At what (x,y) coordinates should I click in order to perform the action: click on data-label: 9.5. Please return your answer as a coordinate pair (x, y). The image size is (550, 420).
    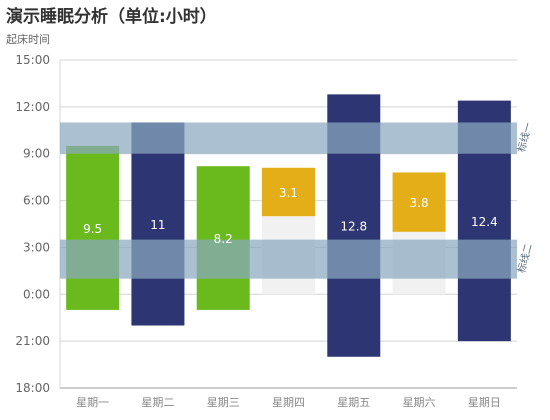
    Looking at the image, I should click on (92, 229).